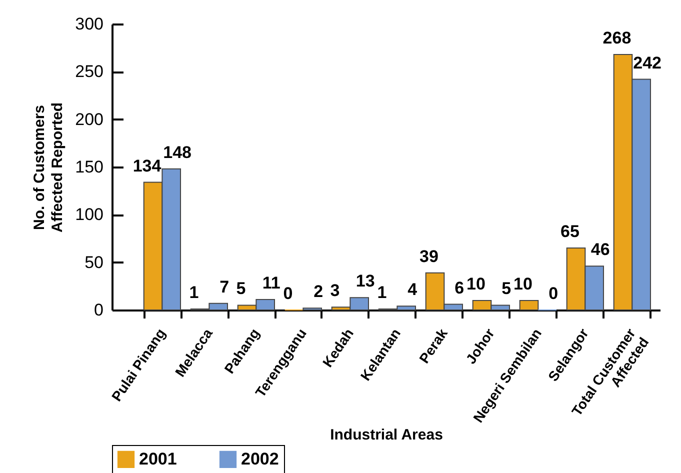 This screenshot has height=473, width=681. I want to click on data-label: 242, so click(647, 62).